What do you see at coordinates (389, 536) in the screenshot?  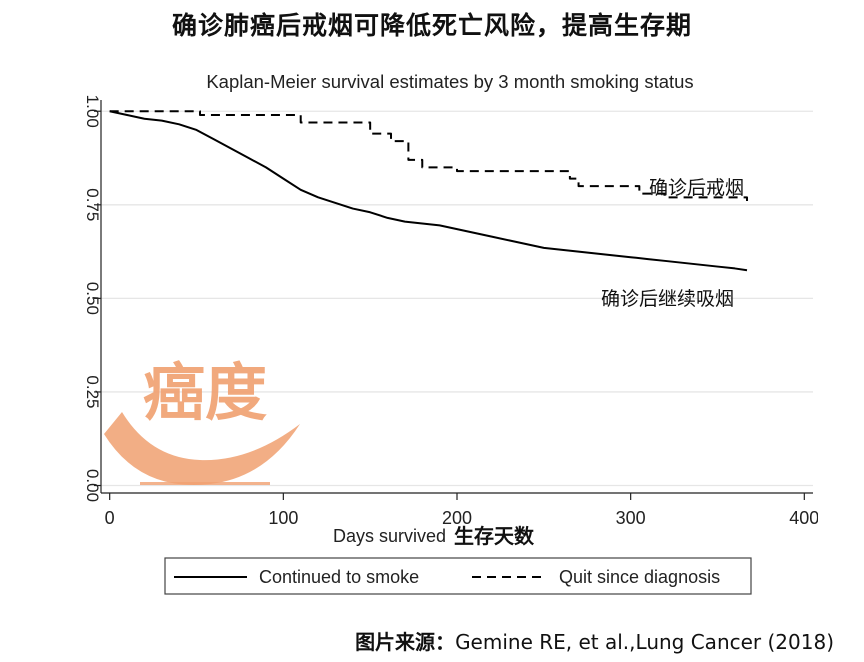 I see `x-axis-label: Days survived` at bounding box center [389, 536].